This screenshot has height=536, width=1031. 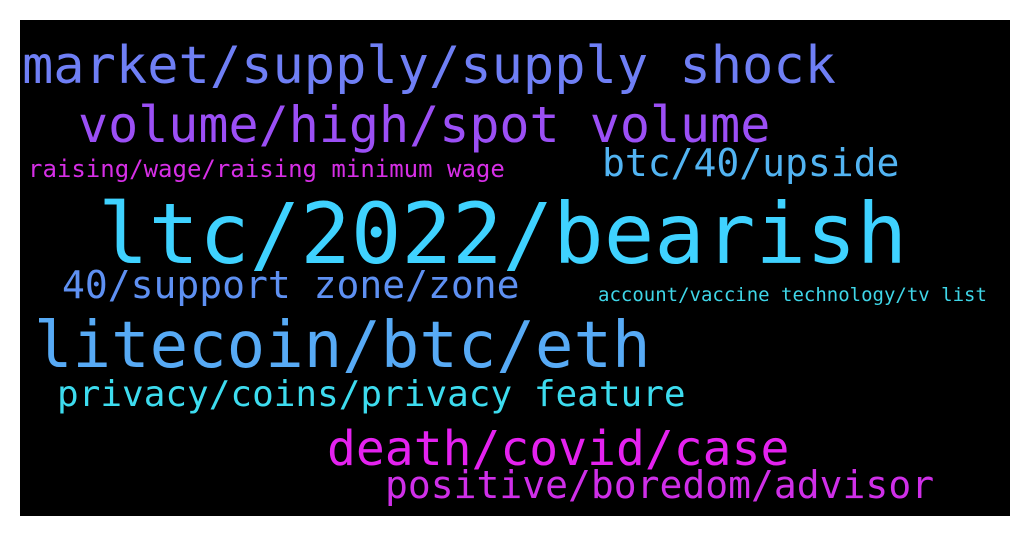 What do you see at coordinates (266, 169) in the screenshot?
I see `word-raising-wage: raising/wage/raising minimum wage` at bounding box center [266, 169].